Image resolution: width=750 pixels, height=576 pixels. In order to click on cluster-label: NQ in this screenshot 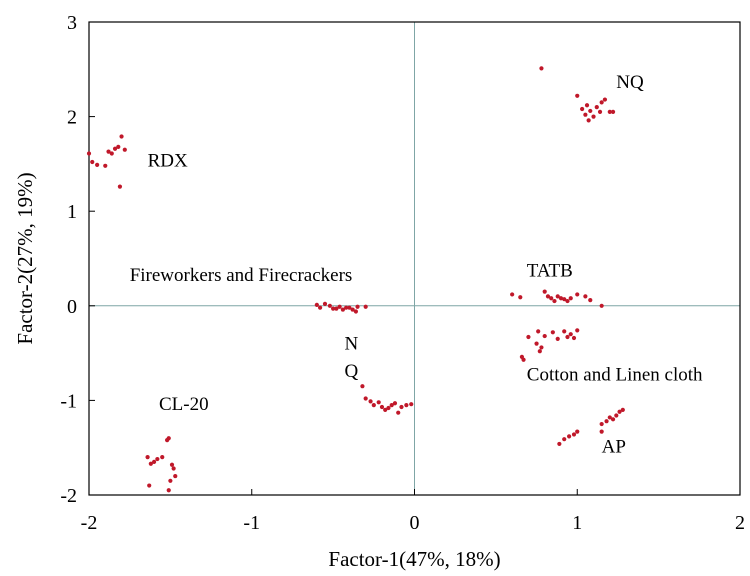, I will do `click(630, 82)`.